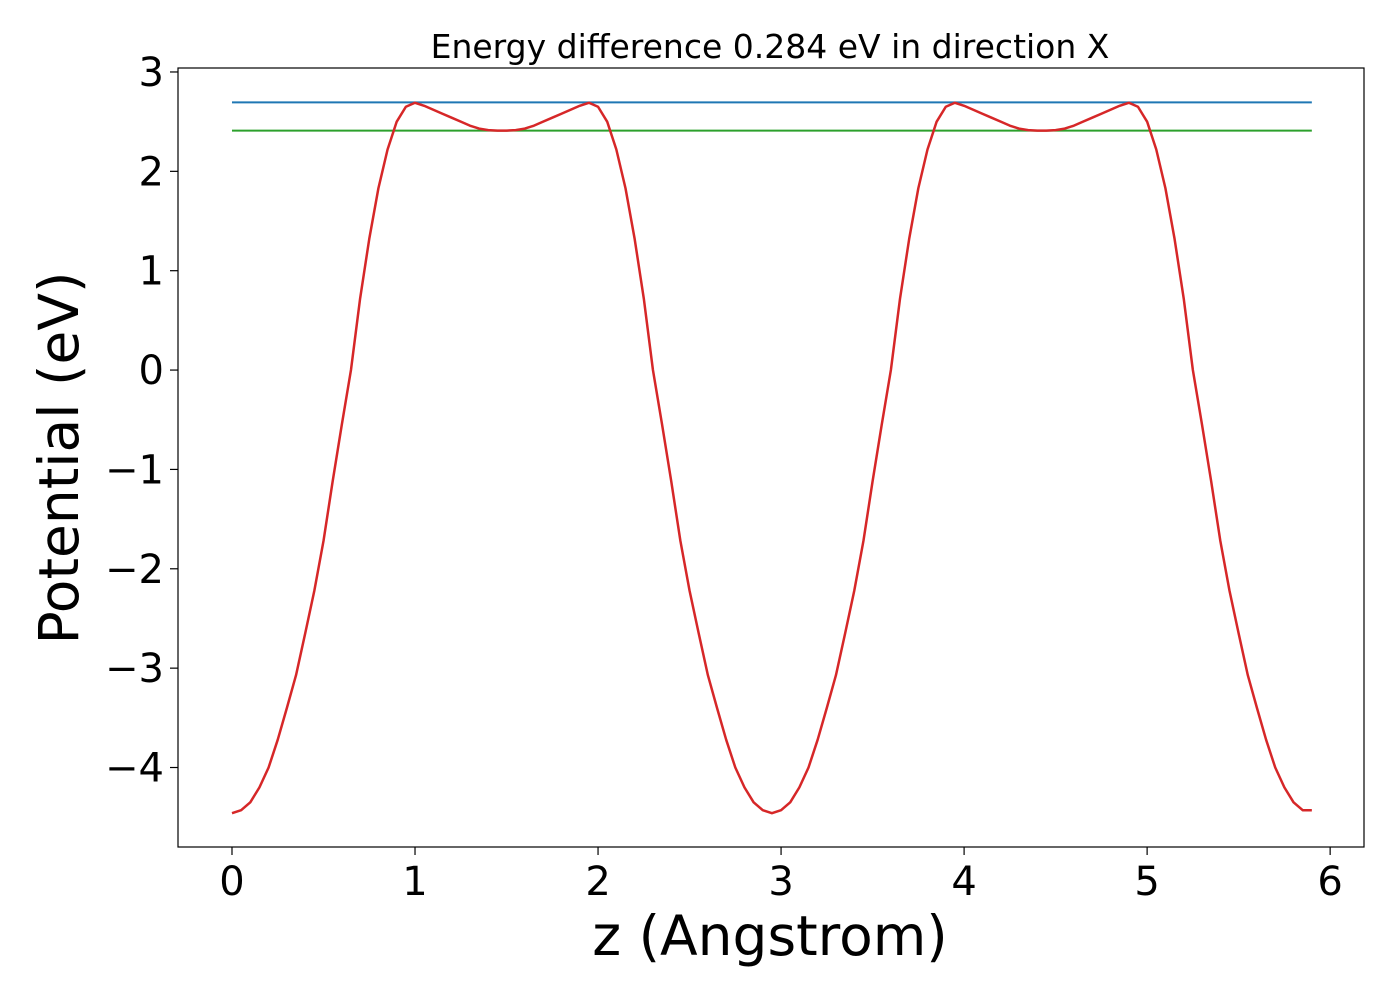  I want to click on x-tick-label: 6, so click(1329, 882).